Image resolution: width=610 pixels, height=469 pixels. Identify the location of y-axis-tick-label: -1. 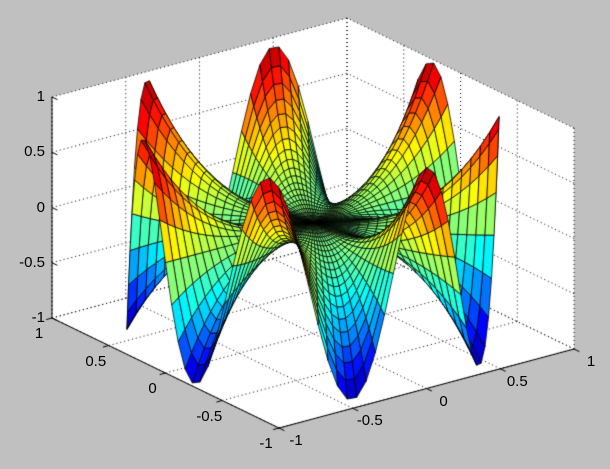
(266, 443).